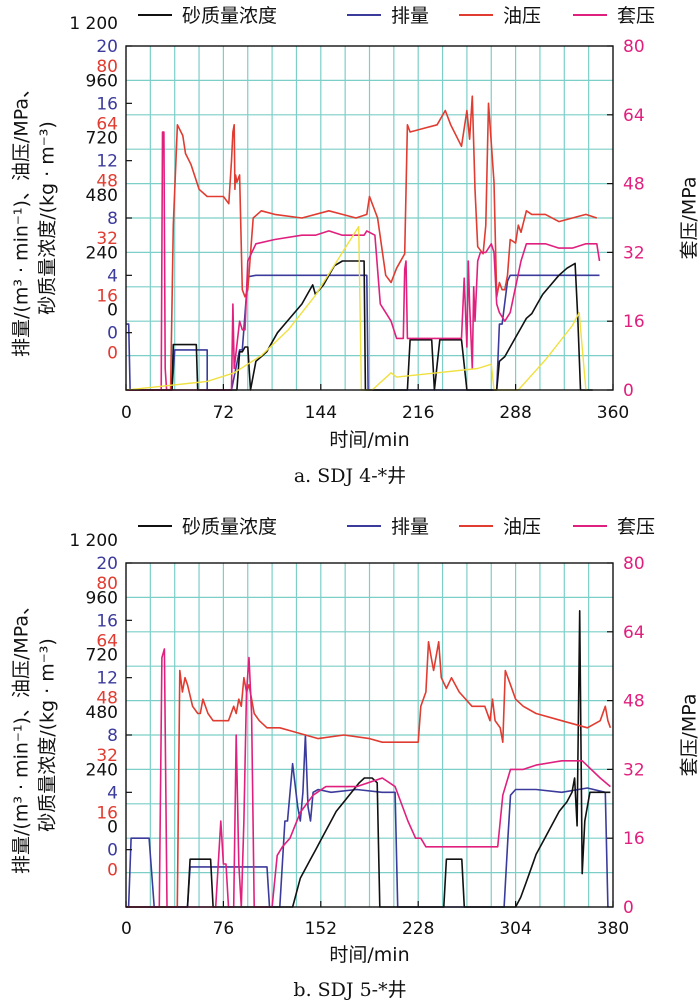  I want to click on x-tick-label: 380, so click(613, 929).